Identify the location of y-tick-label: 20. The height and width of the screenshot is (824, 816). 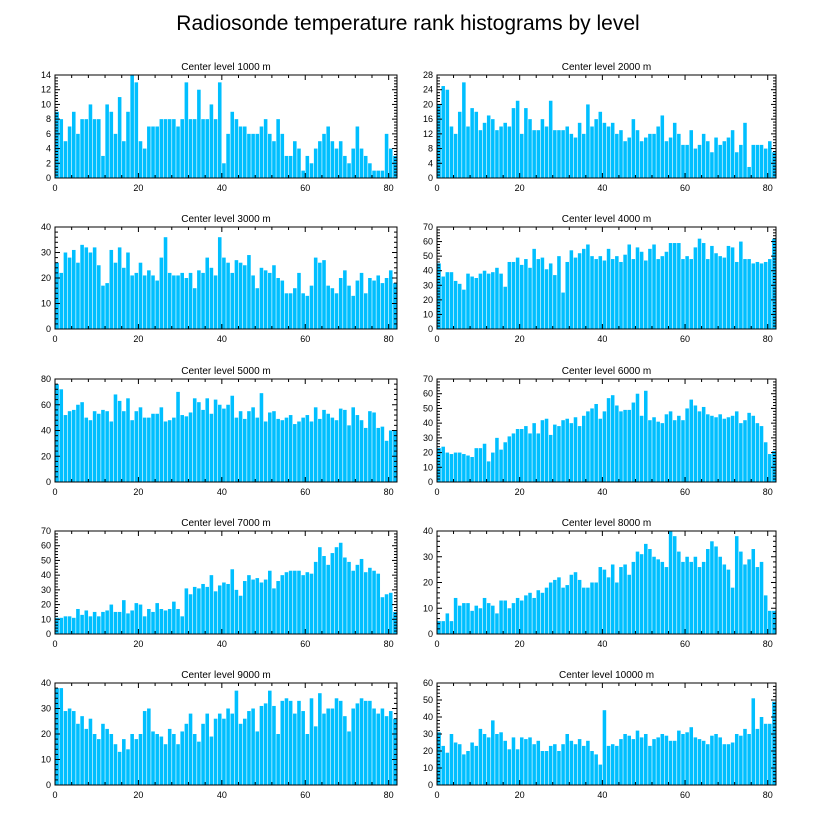
(46, 456).